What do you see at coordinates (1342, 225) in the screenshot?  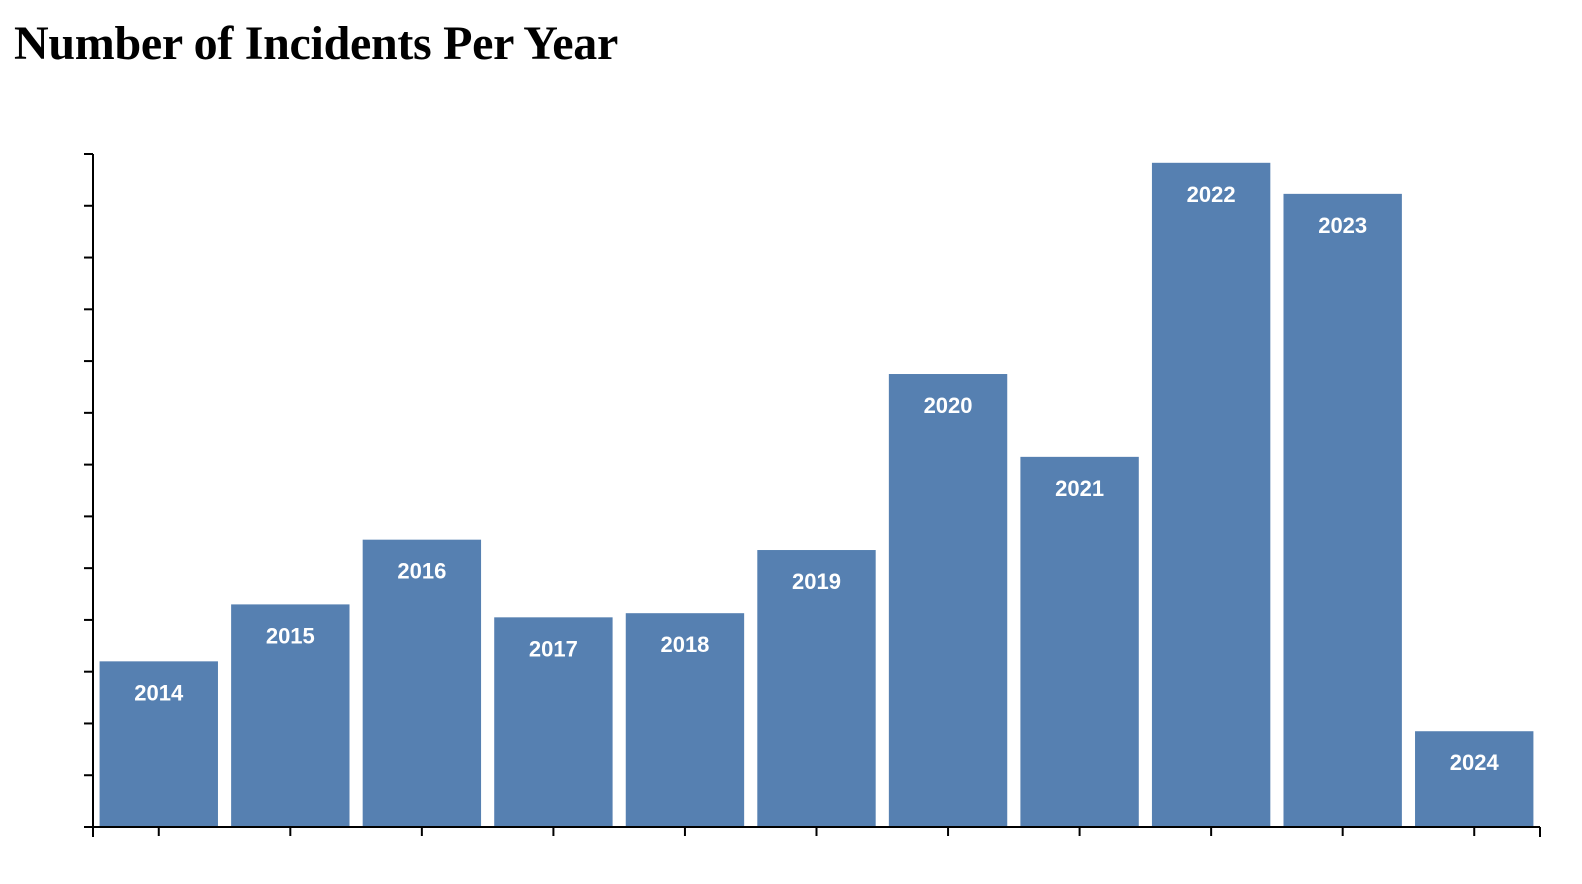 I see `bar-label-2023: 2023` at bounding box center [1342, 225].